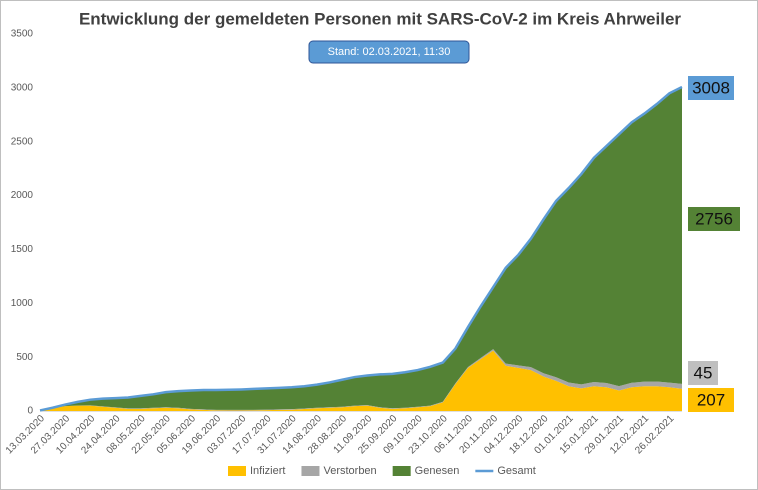 Image resolution: width=758 pixels, height=490 pixels. I want to click on y-tick-label: 500, so click(24, 357).